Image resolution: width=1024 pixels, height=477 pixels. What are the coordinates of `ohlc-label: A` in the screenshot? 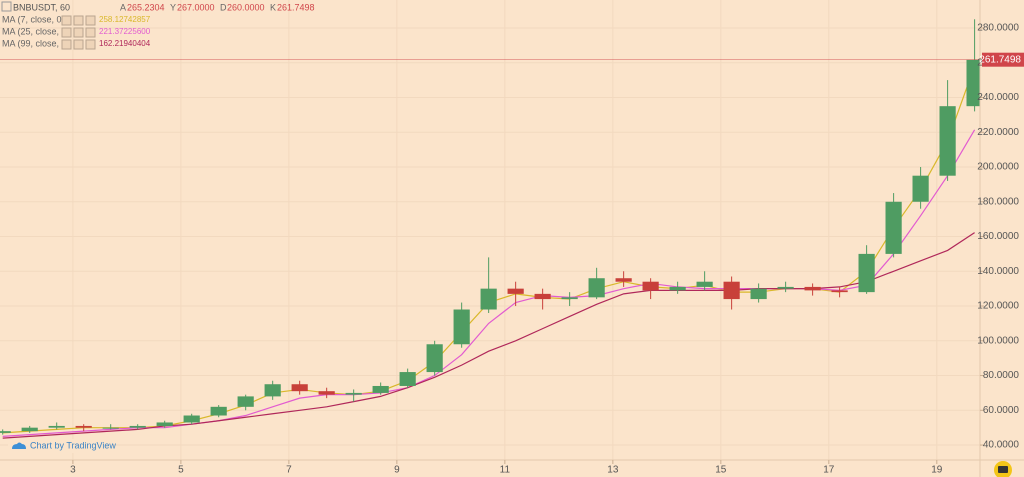 It's located at (123, 7).